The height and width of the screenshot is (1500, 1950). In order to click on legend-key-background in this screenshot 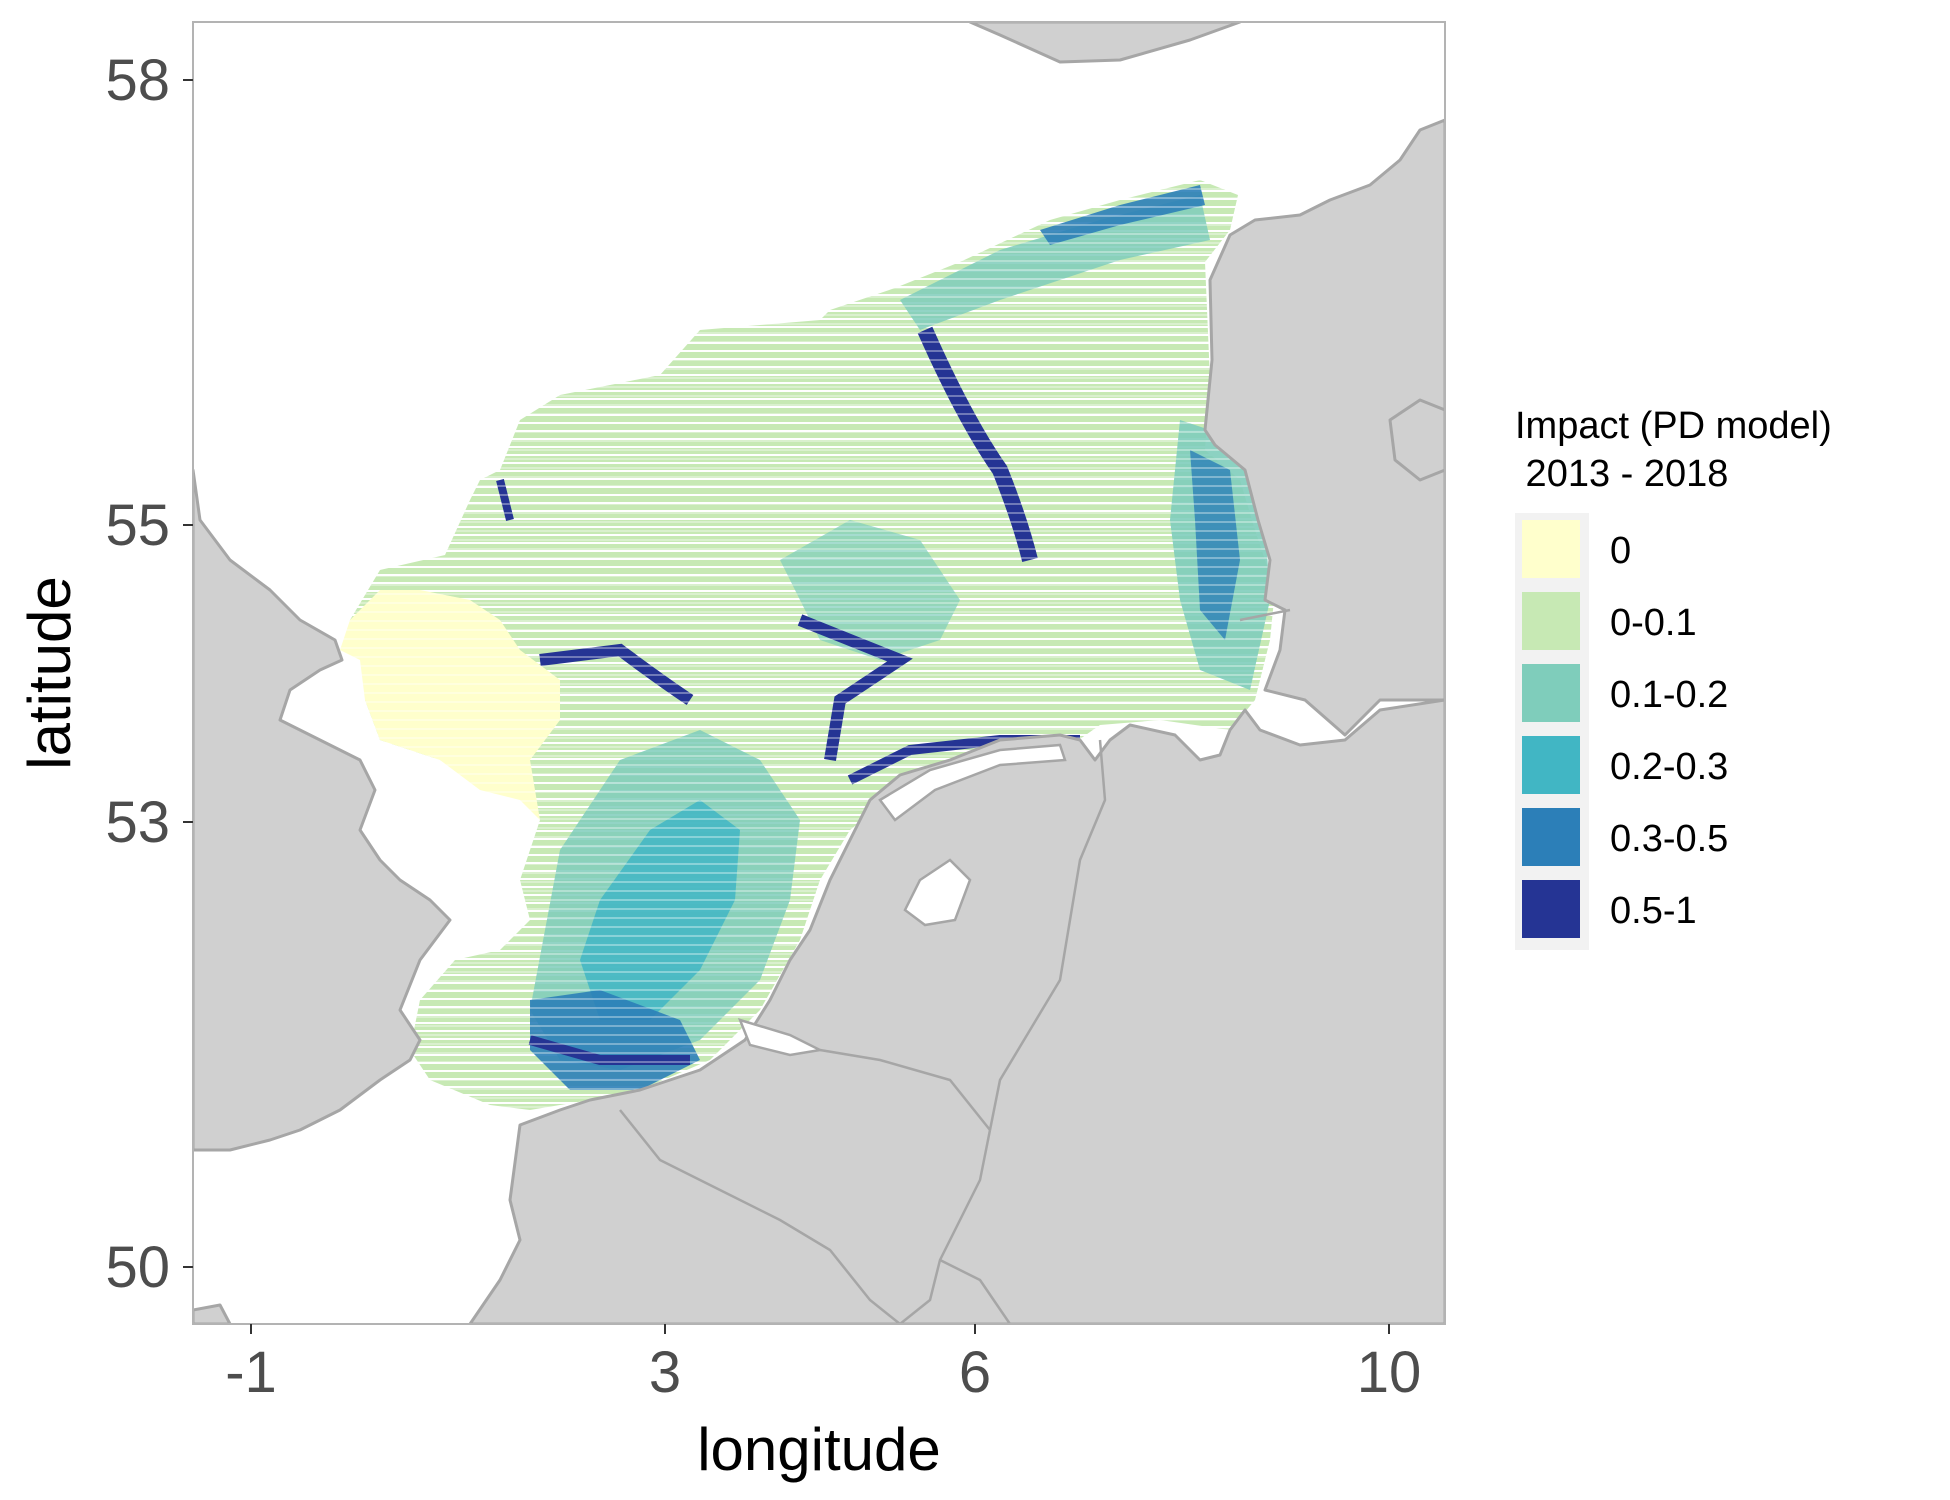, I will do `click(1552, 731)`.